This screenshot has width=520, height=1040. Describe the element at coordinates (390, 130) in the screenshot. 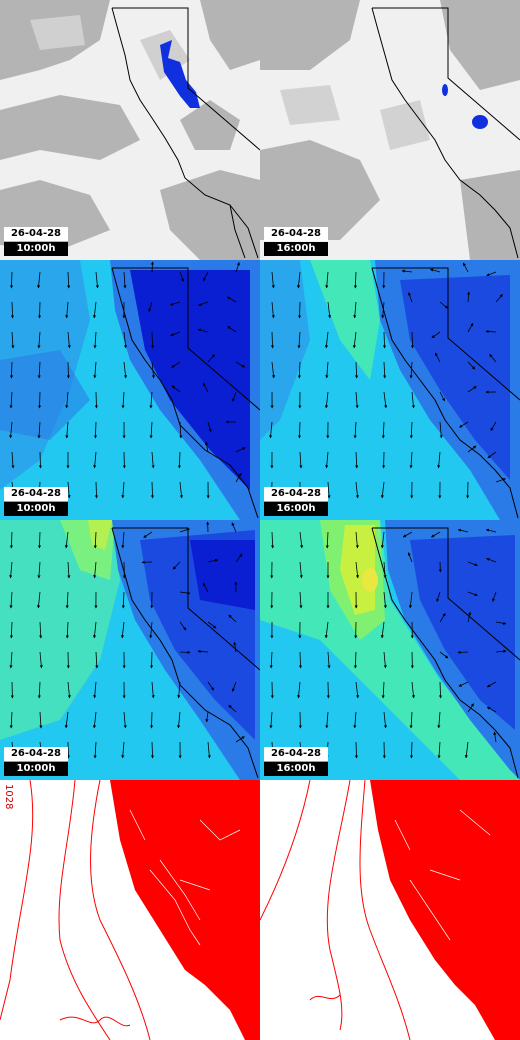

I see `cloud-cover` at that location.